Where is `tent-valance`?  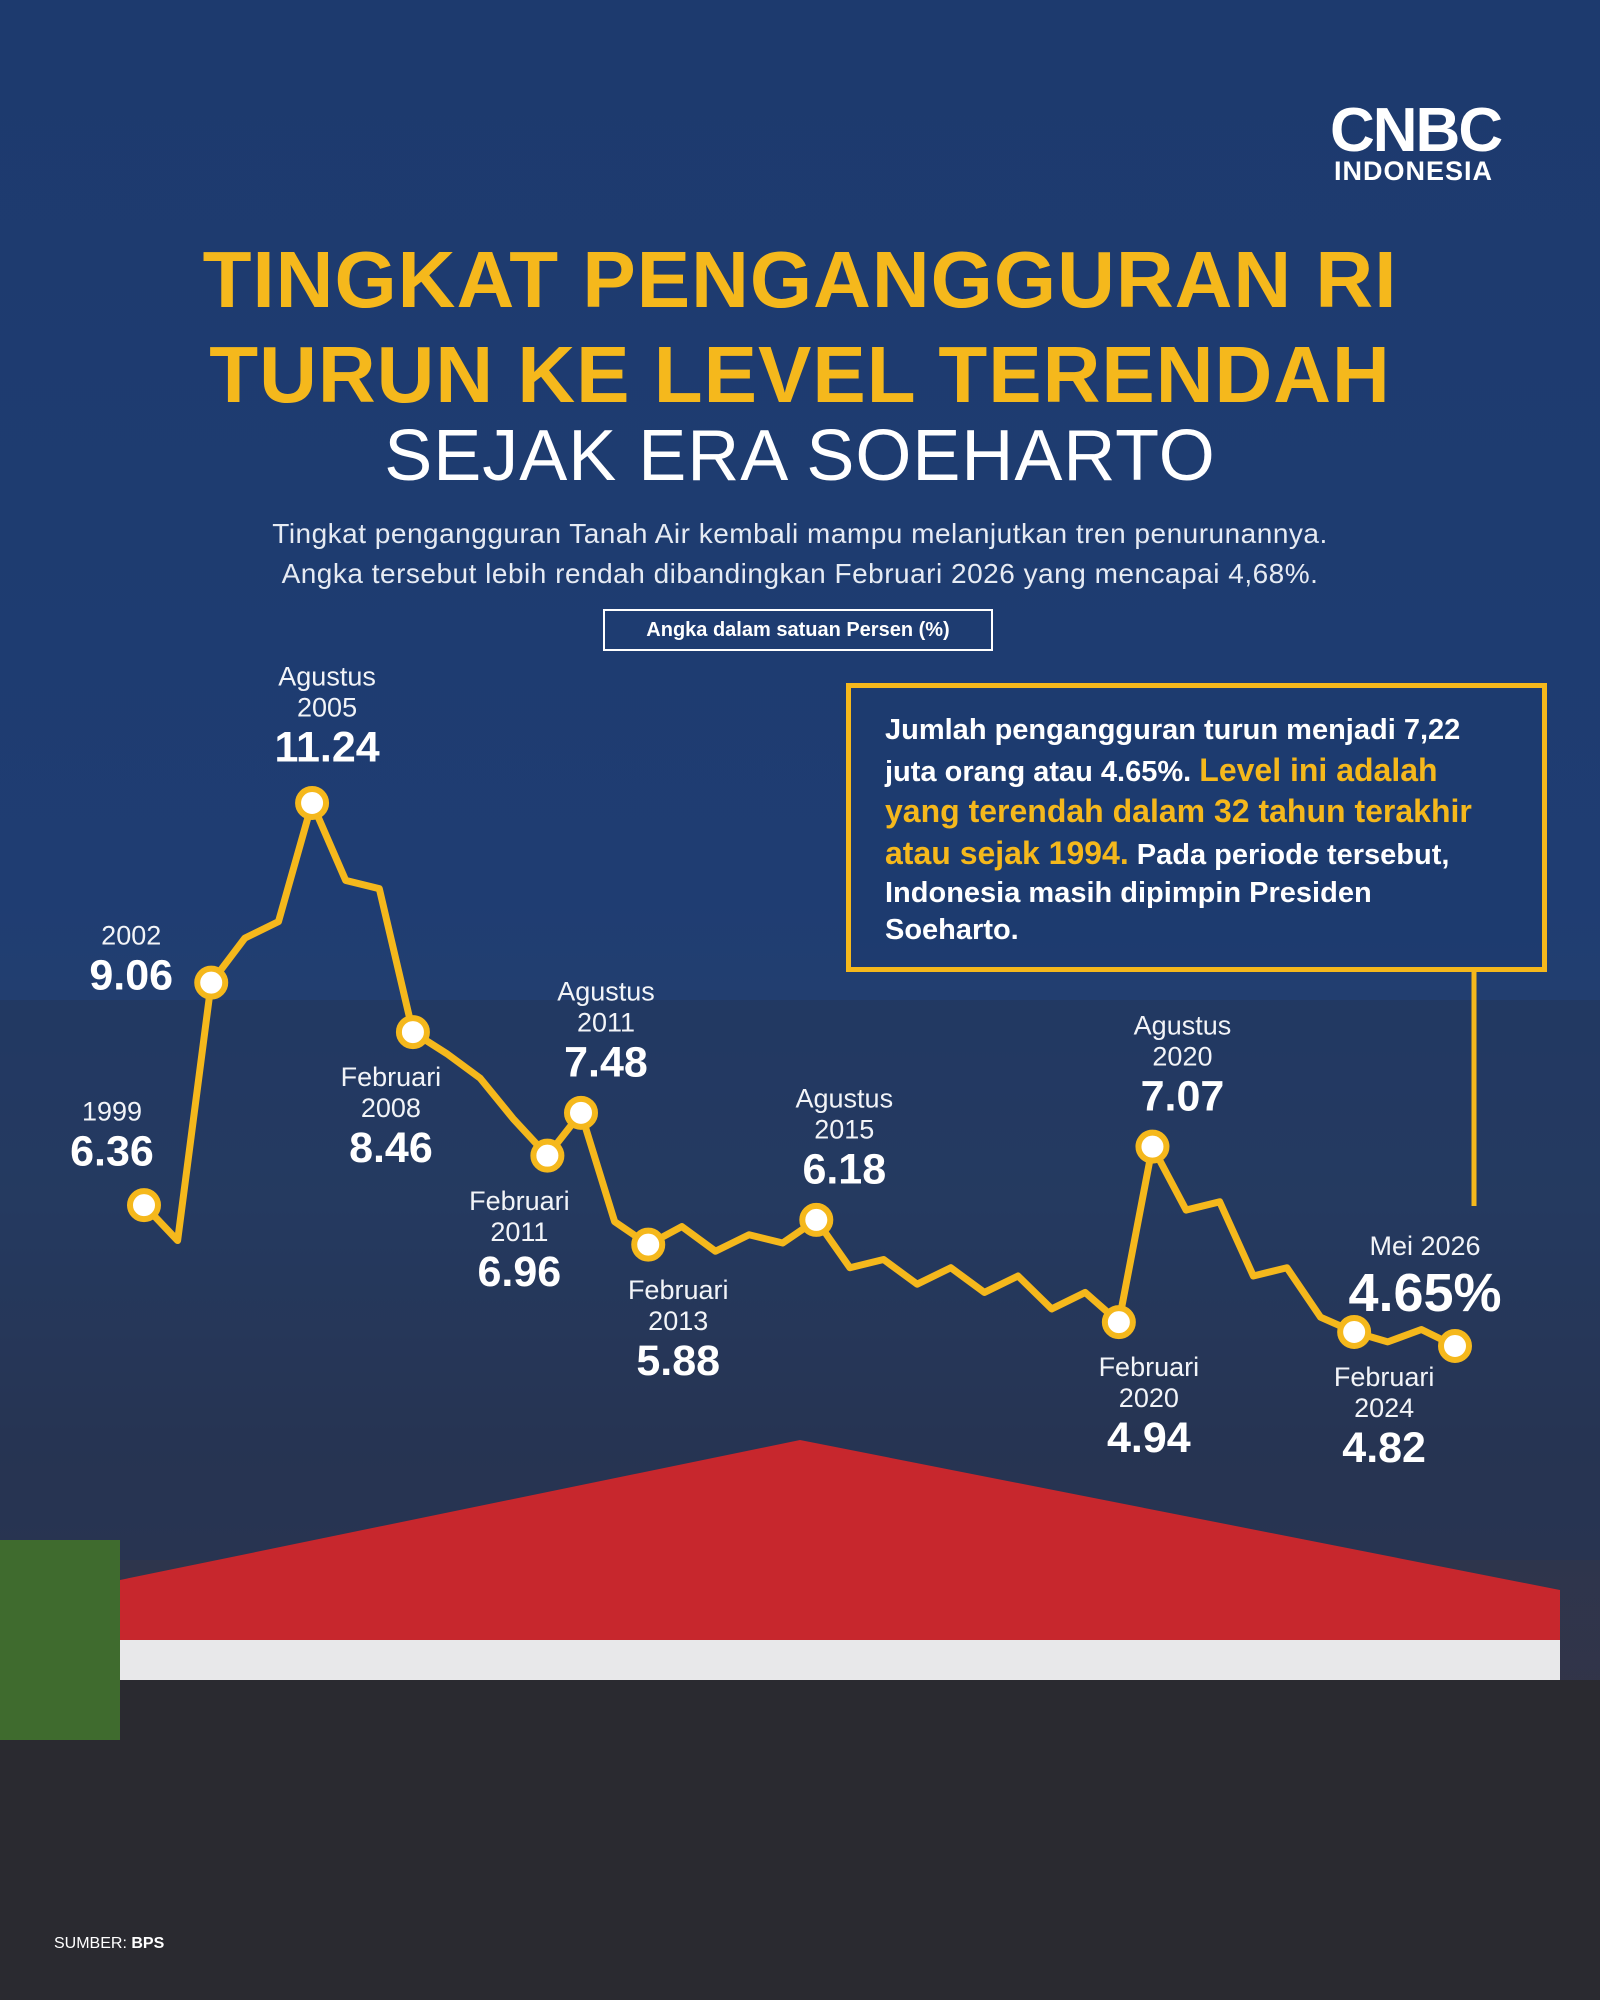 tent-valance is located at coordinates (840, 1660).